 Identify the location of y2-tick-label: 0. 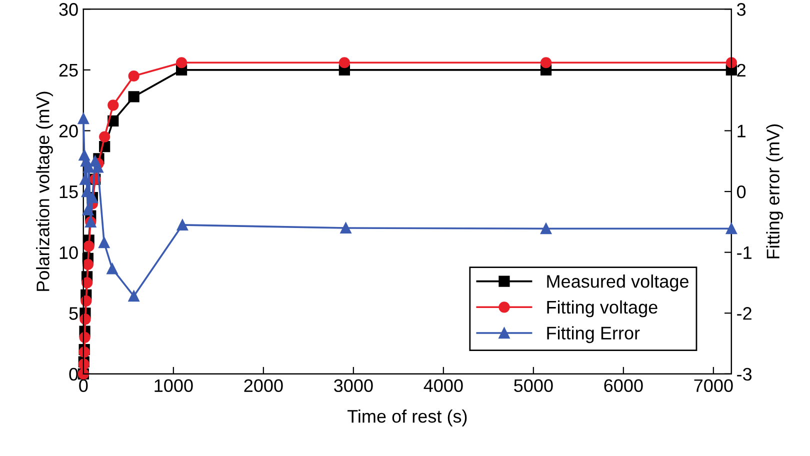
(741, 191).